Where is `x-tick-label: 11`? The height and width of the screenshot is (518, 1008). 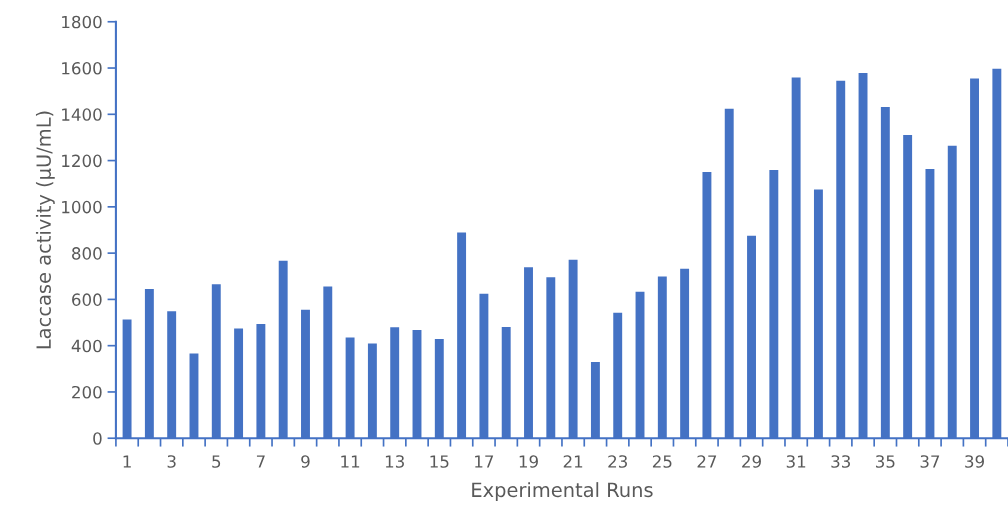 x-tick-label: 11 is located at coordinates (350, 461).